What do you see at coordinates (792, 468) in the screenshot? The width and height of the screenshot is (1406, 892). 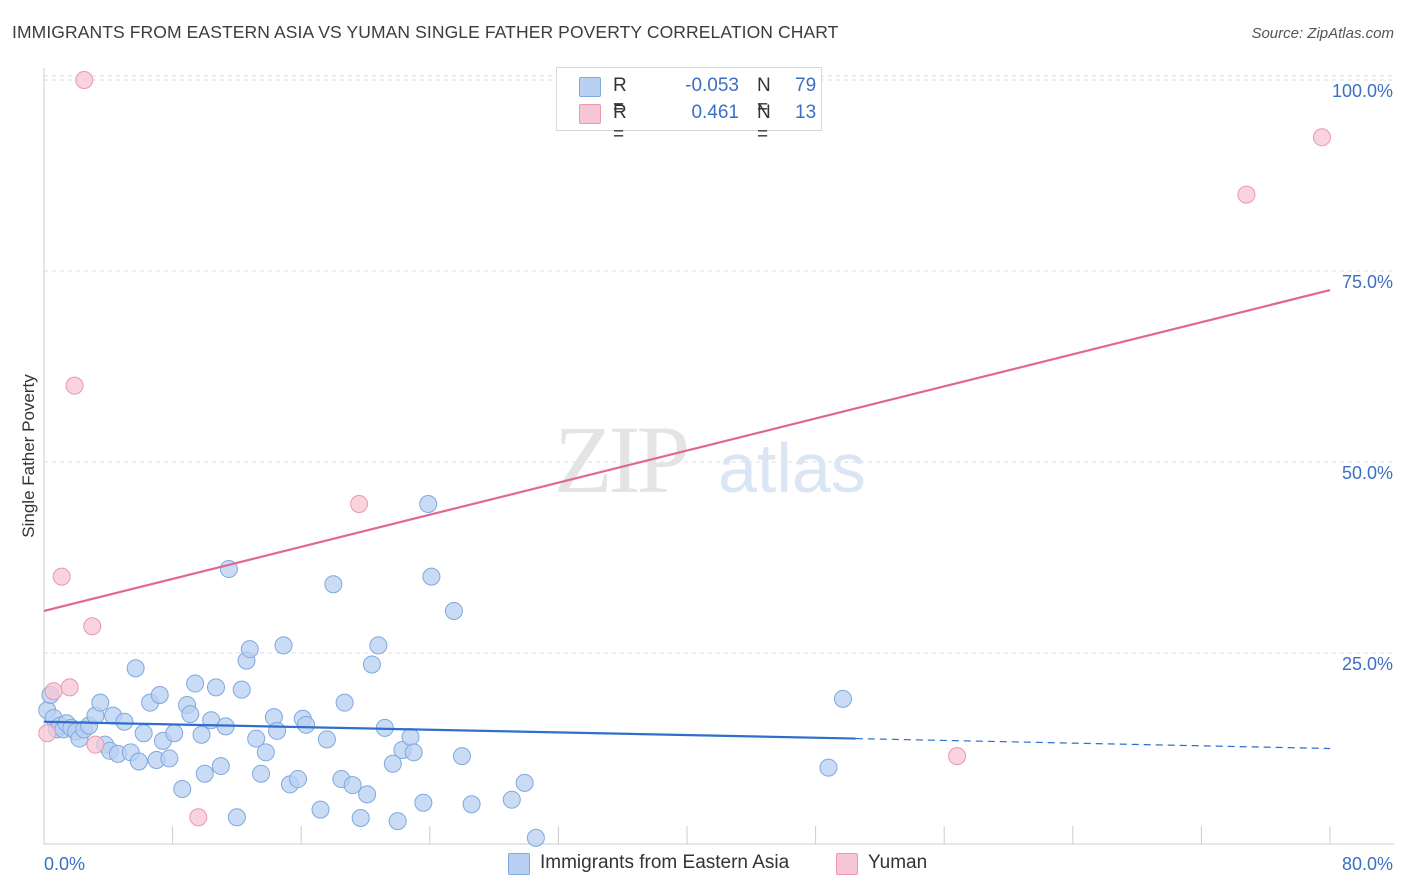 I see `watermark-atlas: atlas` at bounding box center [792, 468].